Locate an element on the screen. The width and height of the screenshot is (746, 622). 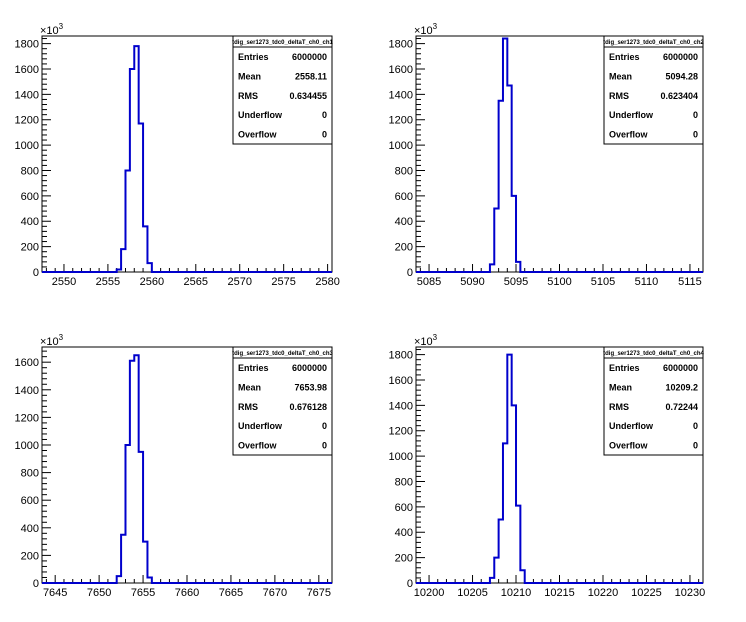
x-tick-label: 10210 is located at coordinates (516, 593).